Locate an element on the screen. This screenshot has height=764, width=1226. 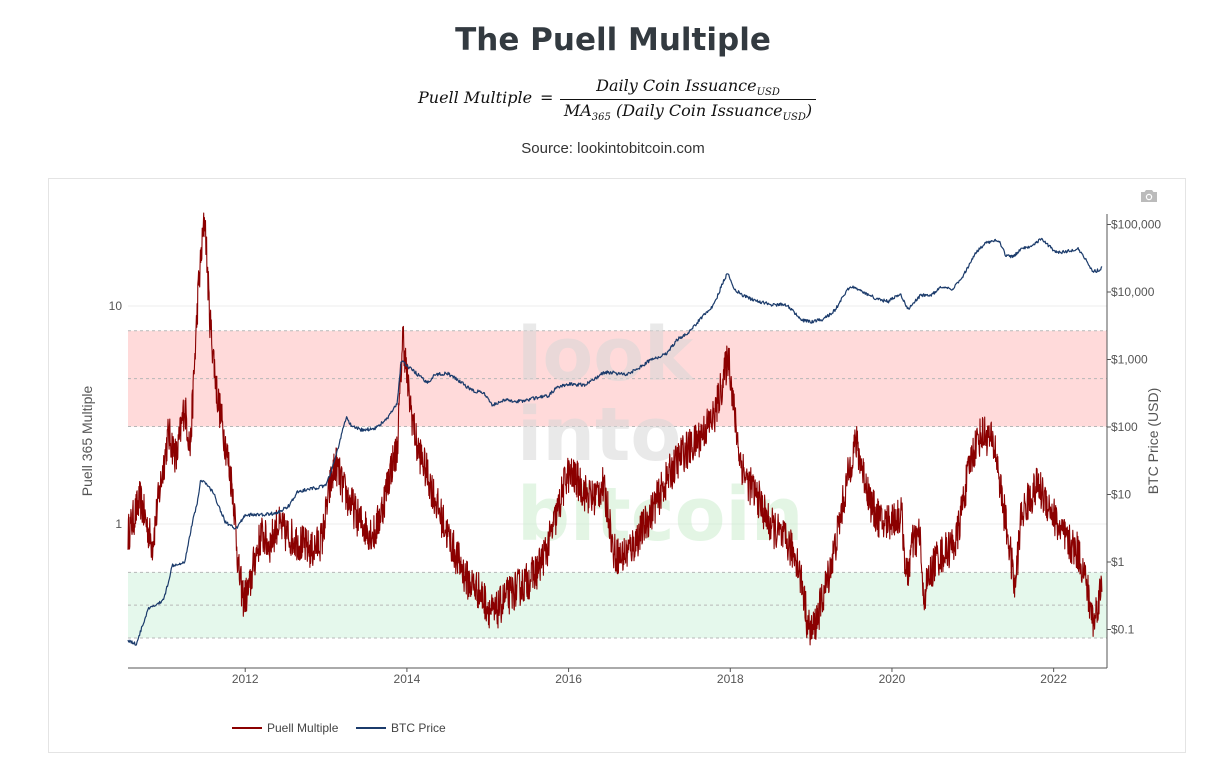
x-tick-label: 2022 is located at coordinates (1053, 679).